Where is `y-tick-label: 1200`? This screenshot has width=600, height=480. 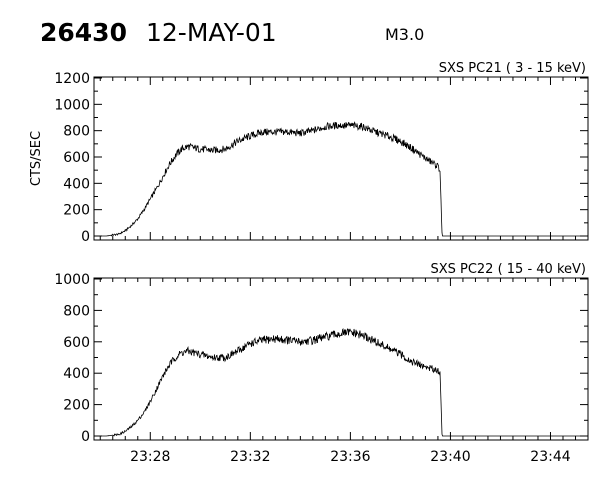
y-tick-label: 1200 is located at coordinates (72, 79).